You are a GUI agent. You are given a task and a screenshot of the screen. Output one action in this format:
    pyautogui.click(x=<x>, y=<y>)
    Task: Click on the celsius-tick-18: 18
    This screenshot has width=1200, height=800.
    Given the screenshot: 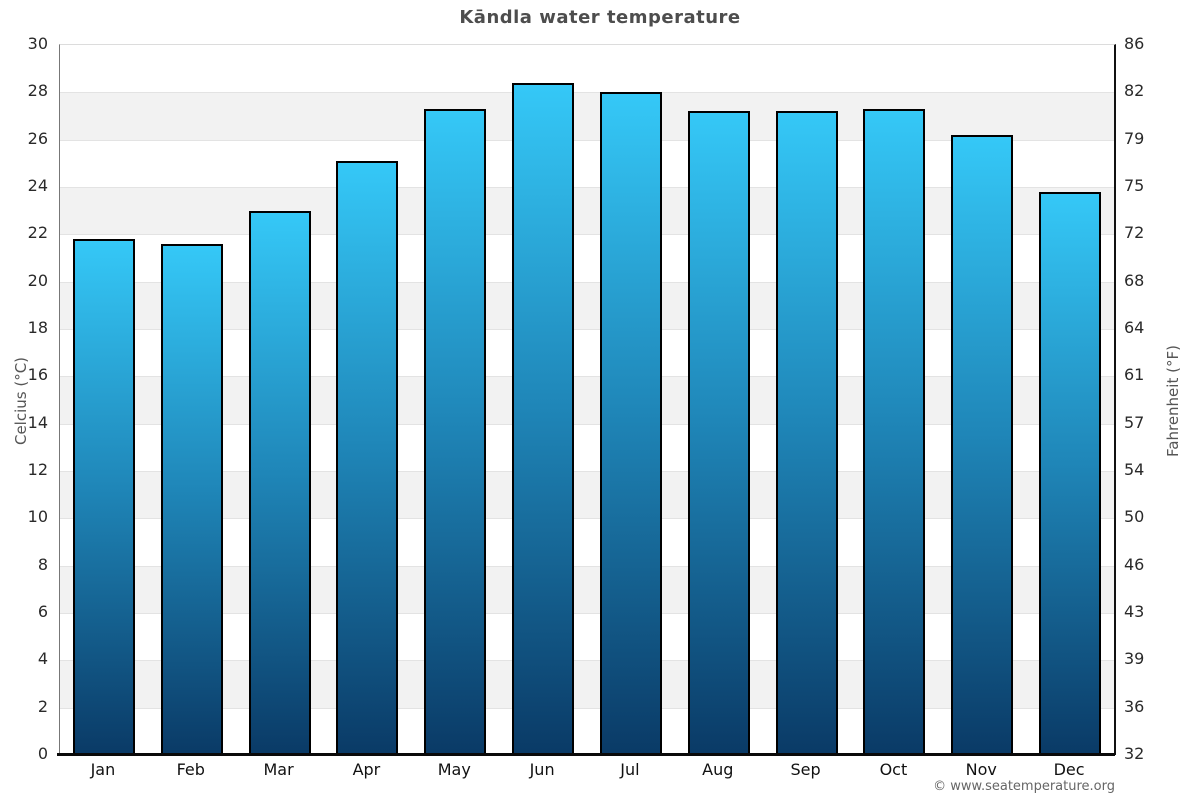 What is the action you would take?
    pyautogui.click(x=37, y=327)
    